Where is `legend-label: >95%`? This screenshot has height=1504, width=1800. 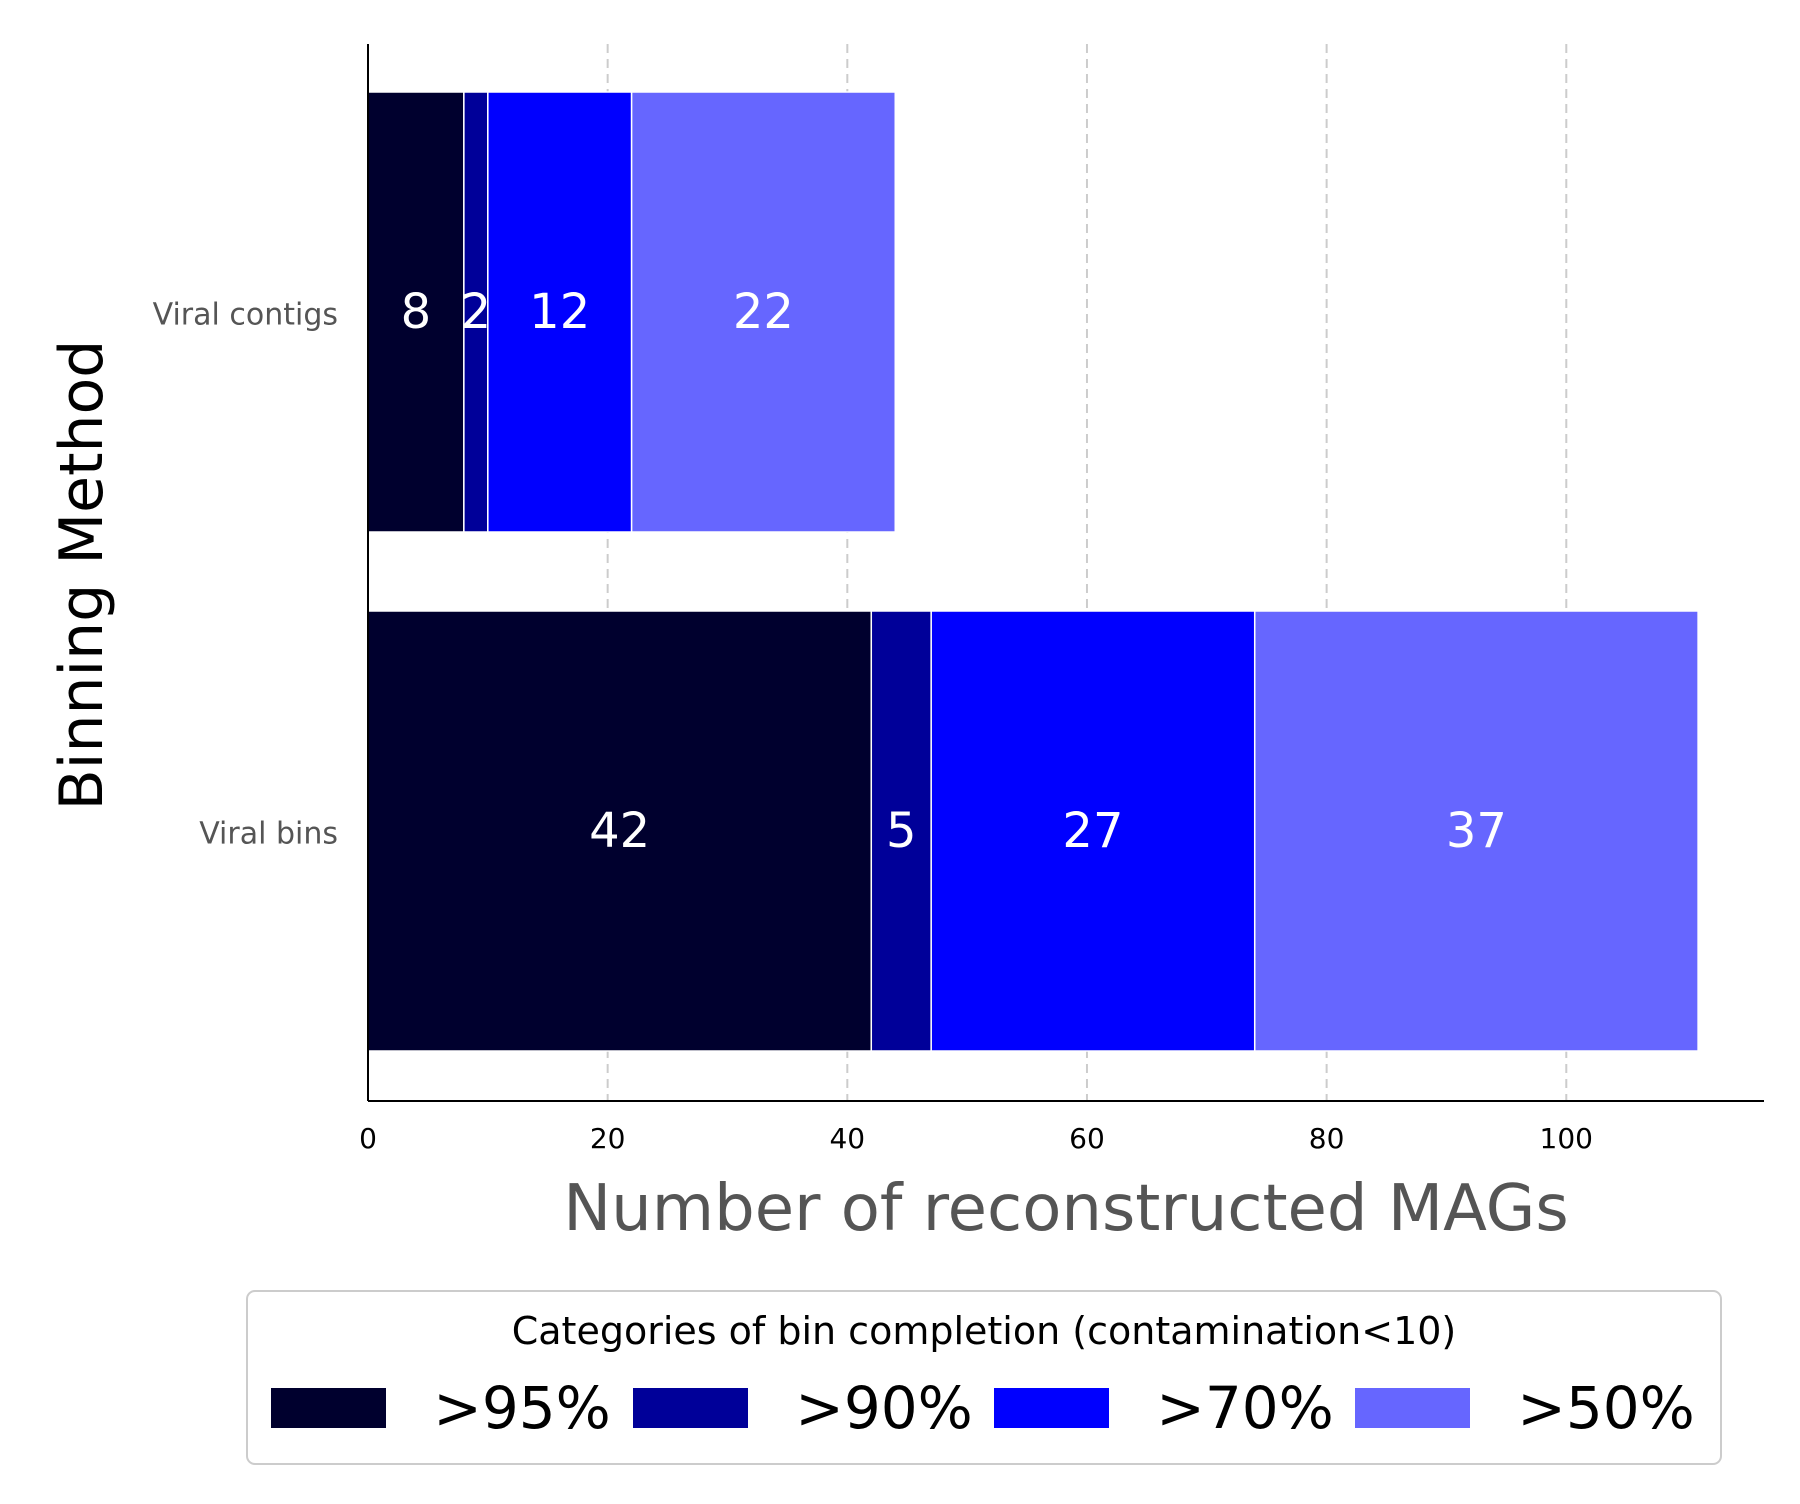
legend-label: >95% is located at coordinates (522, 1408).